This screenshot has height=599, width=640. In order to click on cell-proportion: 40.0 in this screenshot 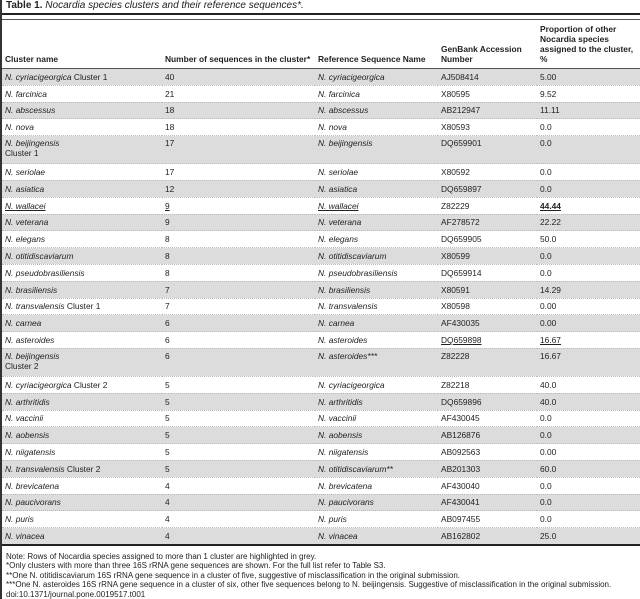, I will do `click(588, 385)`.